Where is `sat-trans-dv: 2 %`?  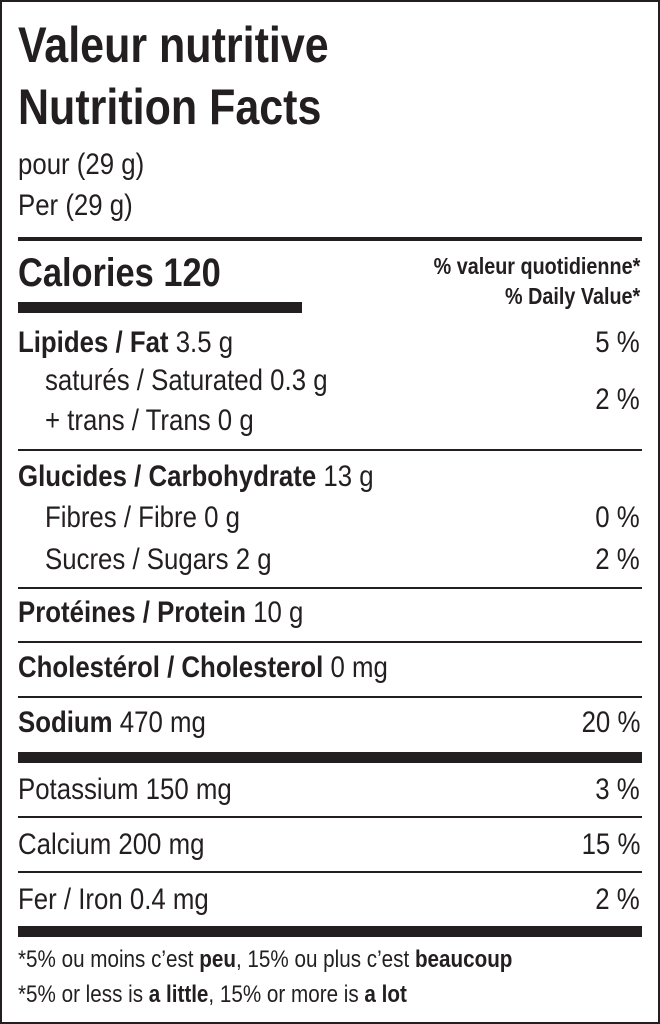 sat-trans-dv: 2 % is located at coordinates (617, 399).